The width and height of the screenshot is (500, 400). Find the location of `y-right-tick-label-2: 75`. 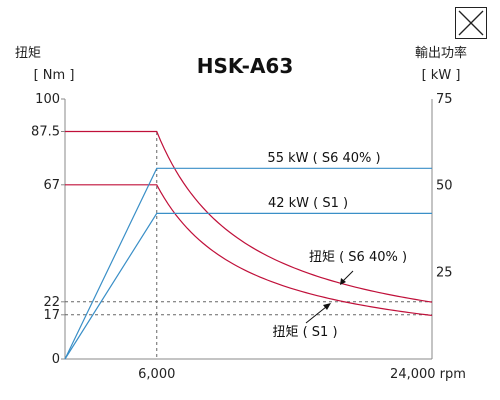

y-right-tick-label-2: 75 is located at coordinates (444, 99).